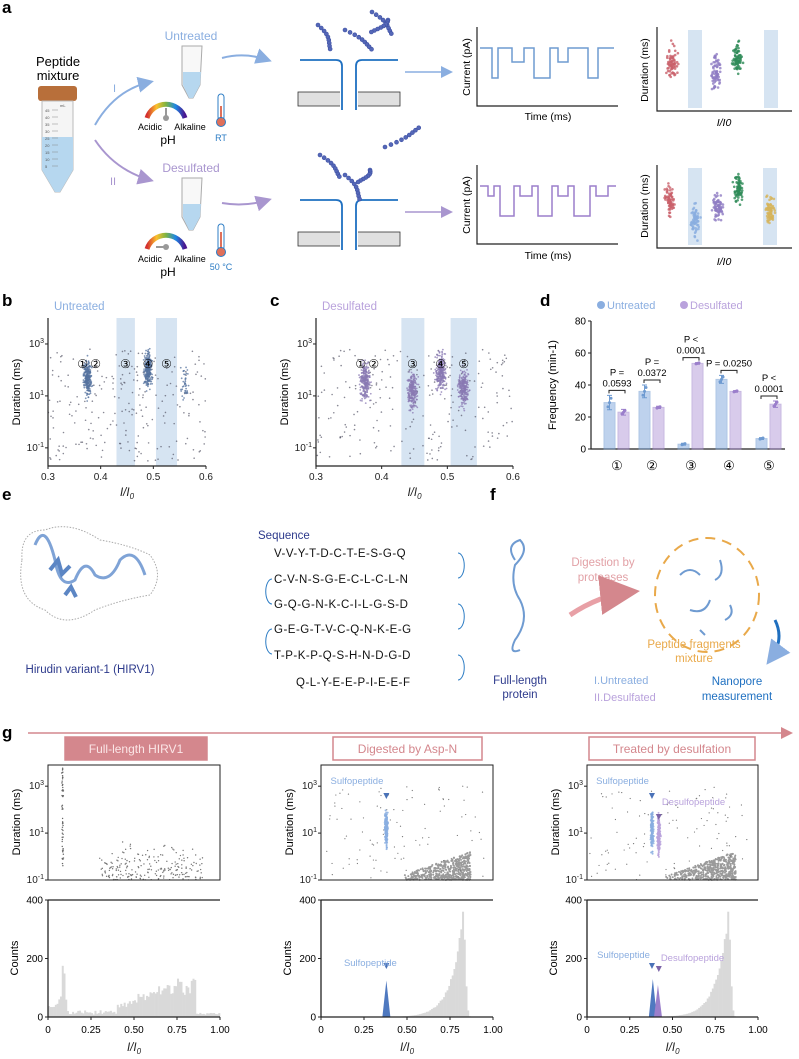 The height and width of the screenshot is (1059, 799). Describe the element at coordinates (34, 901) in the screenshot. I see `y-tick-label: 400` at that location.